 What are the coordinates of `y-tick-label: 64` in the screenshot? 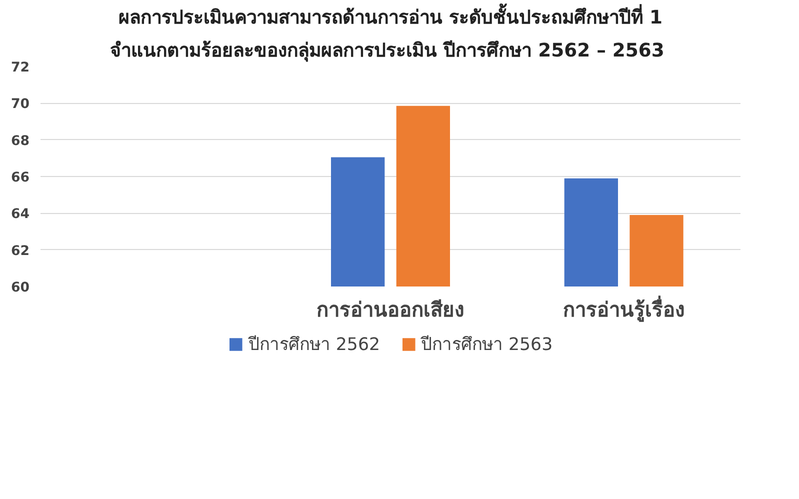 It's located at (20, 214).